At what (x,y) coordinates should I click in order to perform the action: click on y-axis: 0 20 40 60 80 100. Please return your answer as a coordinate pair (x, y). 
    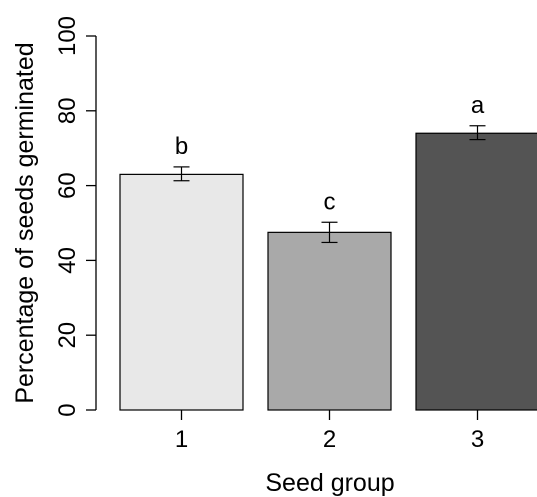
    Looking at the image, I should click on (75, 216).